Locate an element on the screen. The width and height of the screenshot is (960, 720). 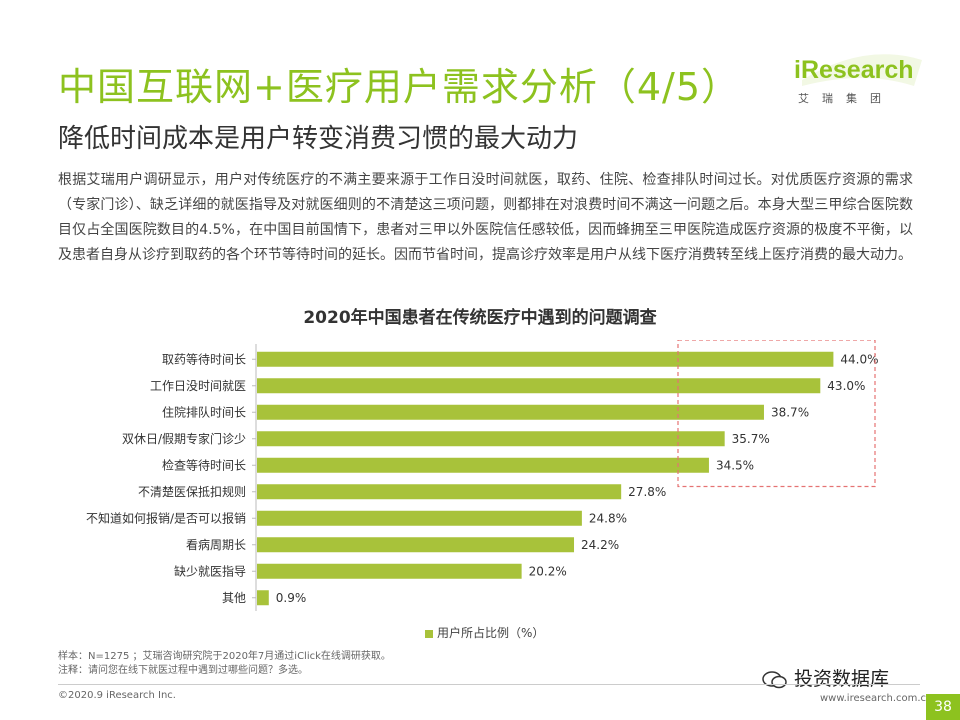
data-label: 0.9% is located at coordinates (291, 598).